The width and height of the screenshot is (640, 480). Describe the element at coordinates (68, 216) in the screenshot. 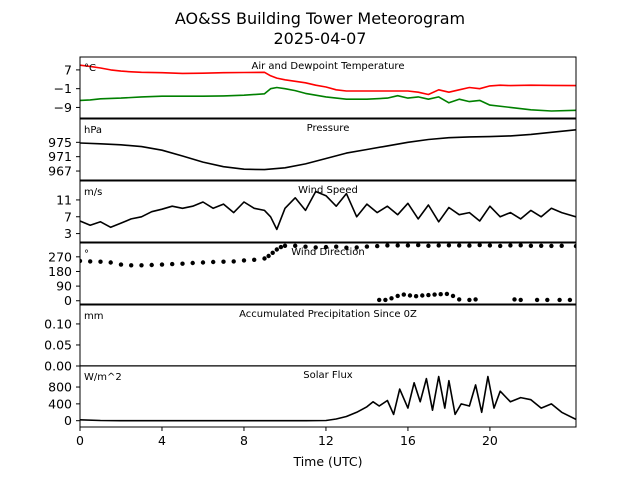

I see `y-tick-label-2-1: 7` at that location.